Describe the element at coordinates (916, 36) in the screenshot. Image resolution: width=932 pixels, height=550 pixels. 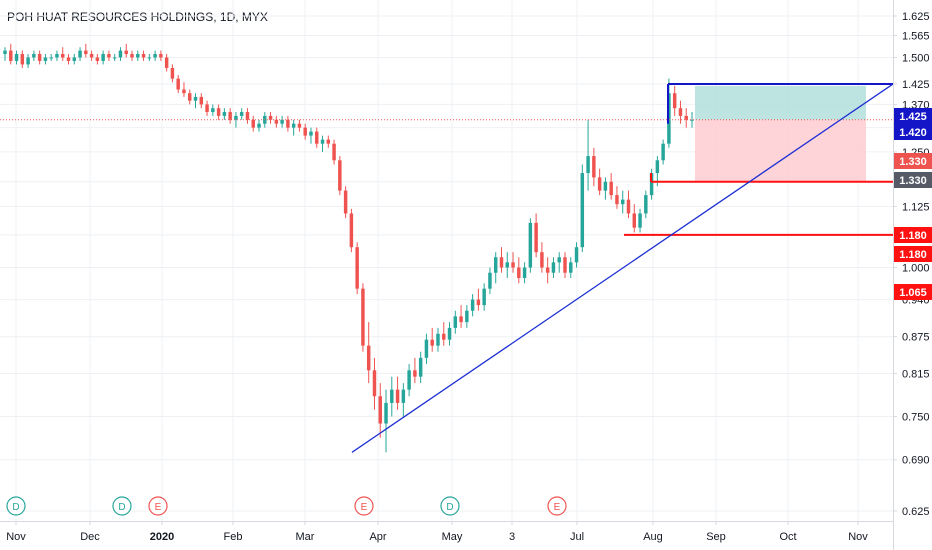
I see `y-tick-label: 1.565` at that location.